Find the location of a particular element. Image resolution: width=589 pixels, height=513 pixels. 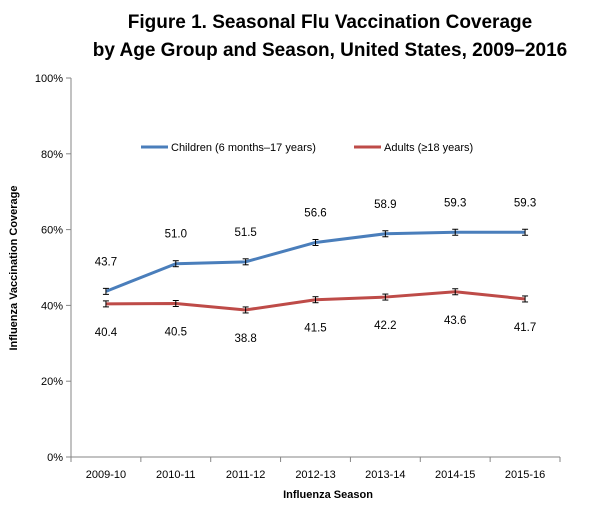

series-children: 43.7 51.0 51.5 56.6 58.9 59.3 59.3 is located at coordinates (315, 246).